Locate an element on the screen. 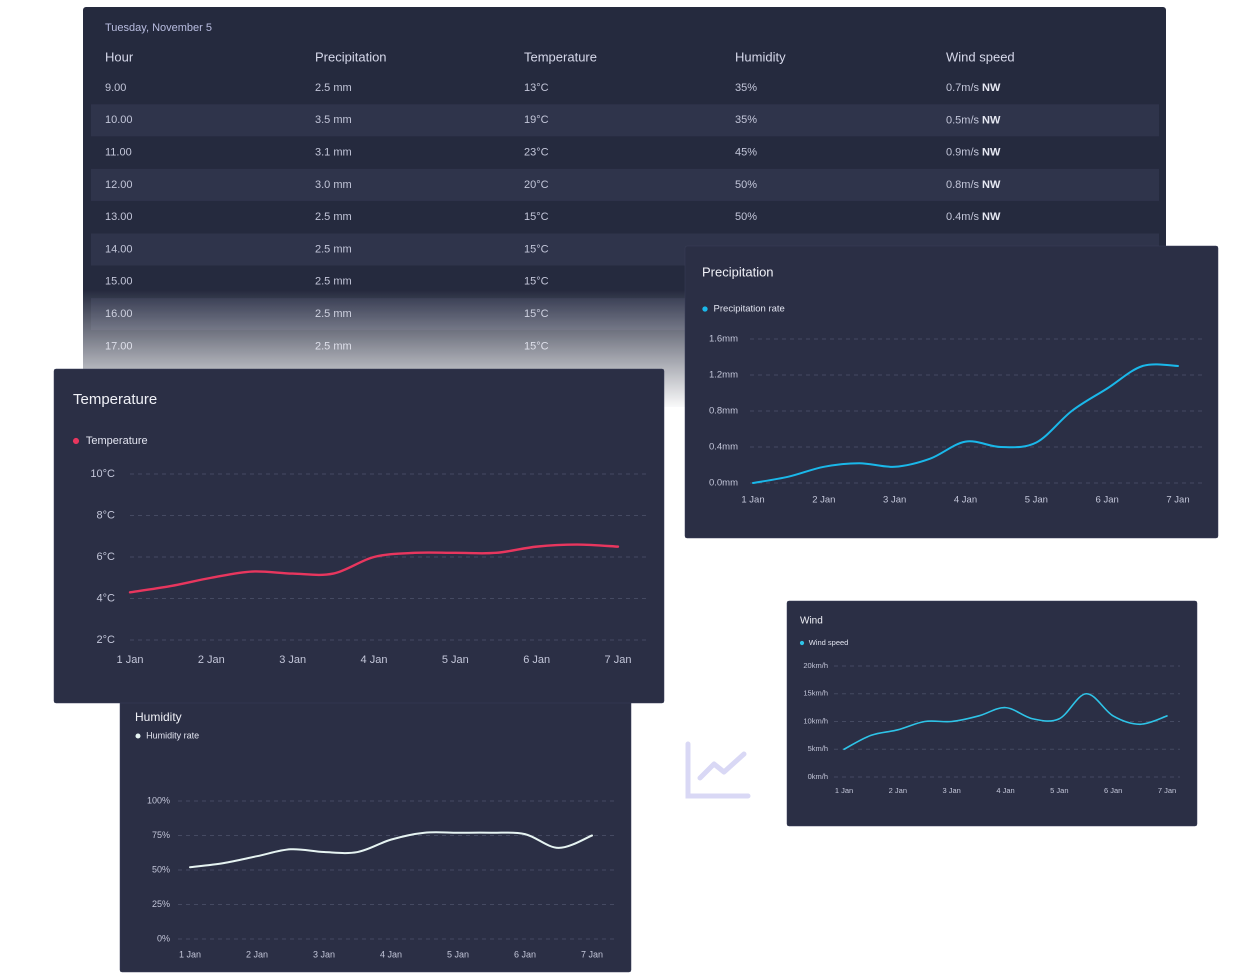  table-cell: 20°C is located at coordinates (536, 185).